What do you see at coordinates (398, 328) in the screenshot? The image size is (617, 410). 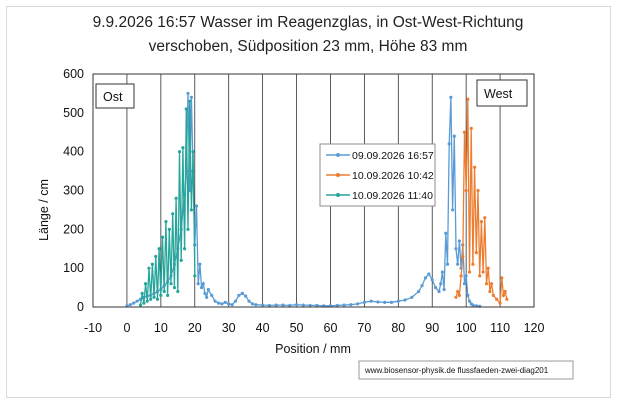 I see `x-tick-label-9: 80` at bounding box center [398, 328].